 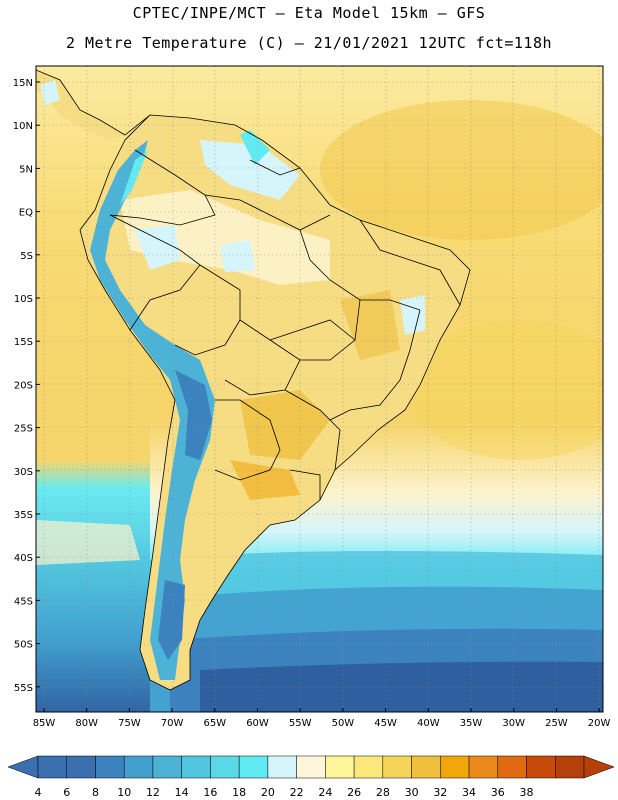 I want to click on pacific-cold-region, so click(x=93, y=516).